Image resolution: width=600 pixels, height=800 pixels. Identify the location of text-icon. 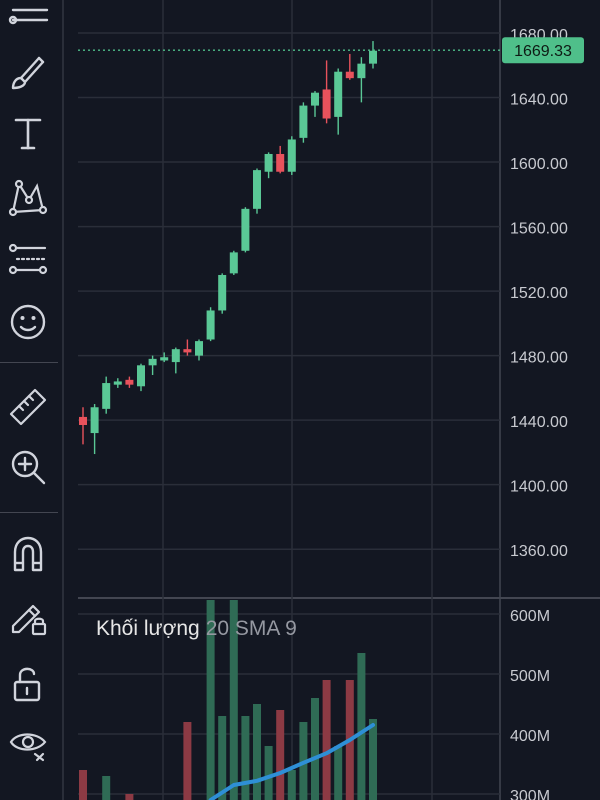
(28, 134).